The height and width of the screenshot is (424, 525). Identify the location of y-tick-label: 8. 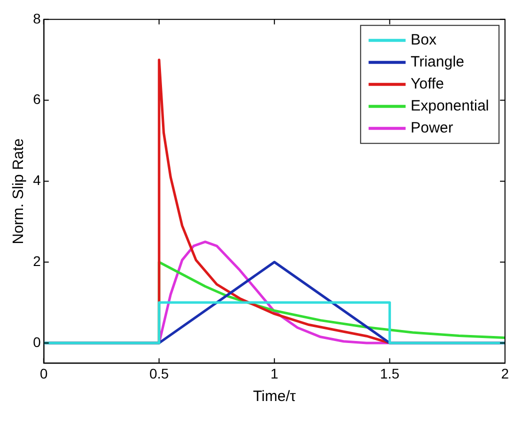
(36, 18).